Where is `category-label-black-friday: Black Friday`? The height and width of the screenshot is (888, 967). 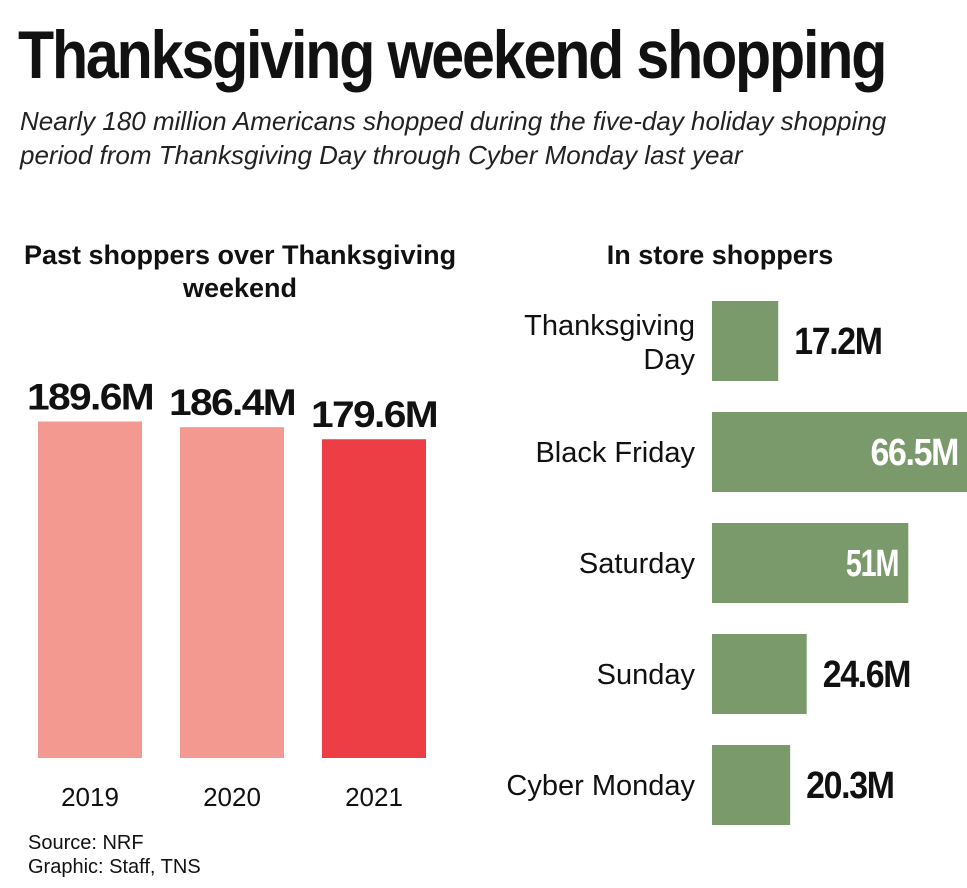 category-label-black-friday: Black Friday is located at coordinates (615, 453).